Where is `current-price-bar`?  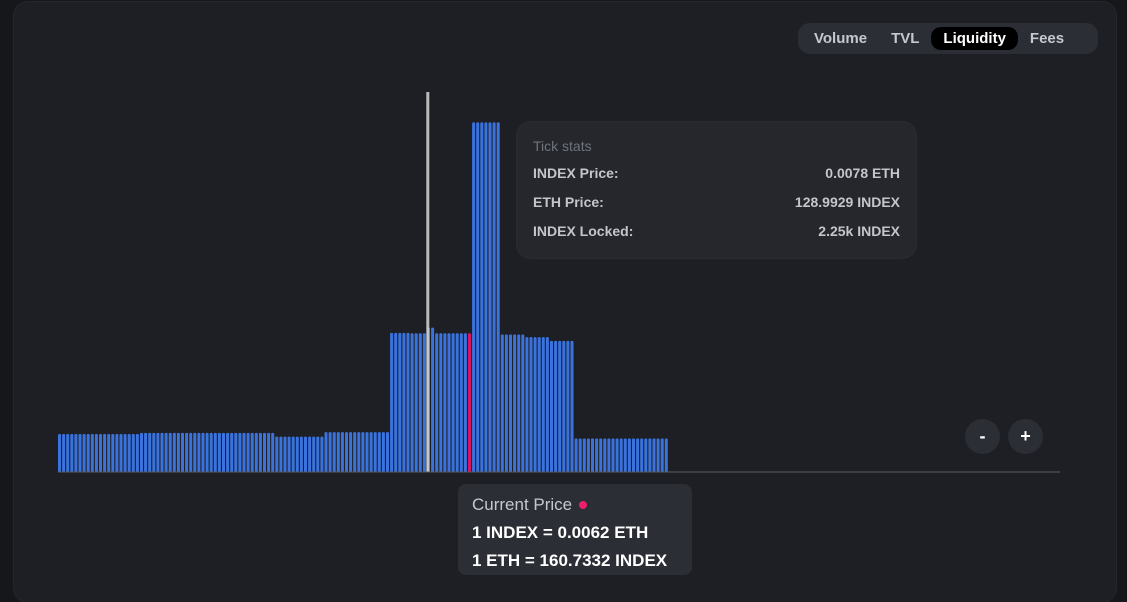
current-price-bar is located at coordinates (469, 402).